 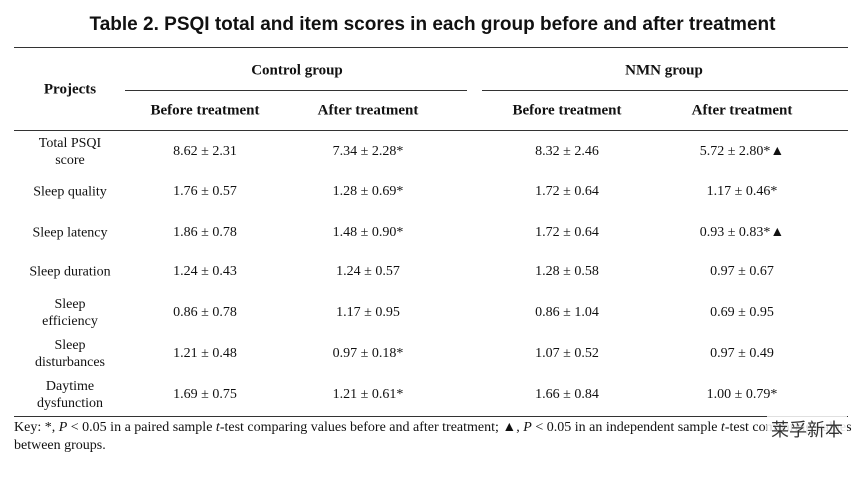 What do you see at coordinates (626, 427) in the screenshot?
I see `key-text: < 0.05 in an independent sample` at bounding box center [626, 427].